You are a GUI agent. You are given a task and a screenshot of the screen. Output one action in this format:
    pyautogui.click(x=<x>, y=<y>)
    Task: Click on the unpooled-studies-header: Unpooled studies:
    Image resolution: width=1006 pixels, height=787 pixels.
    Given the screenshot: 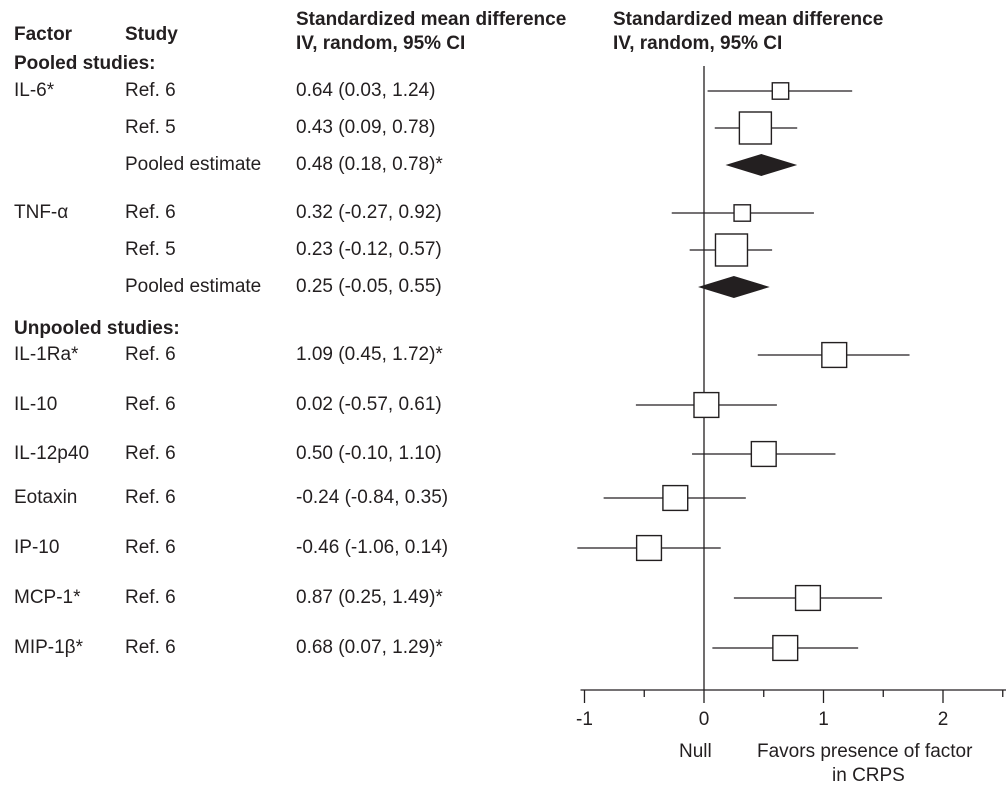 What is the action you would take?
    pyautogui.click(x=97, y=328)
    